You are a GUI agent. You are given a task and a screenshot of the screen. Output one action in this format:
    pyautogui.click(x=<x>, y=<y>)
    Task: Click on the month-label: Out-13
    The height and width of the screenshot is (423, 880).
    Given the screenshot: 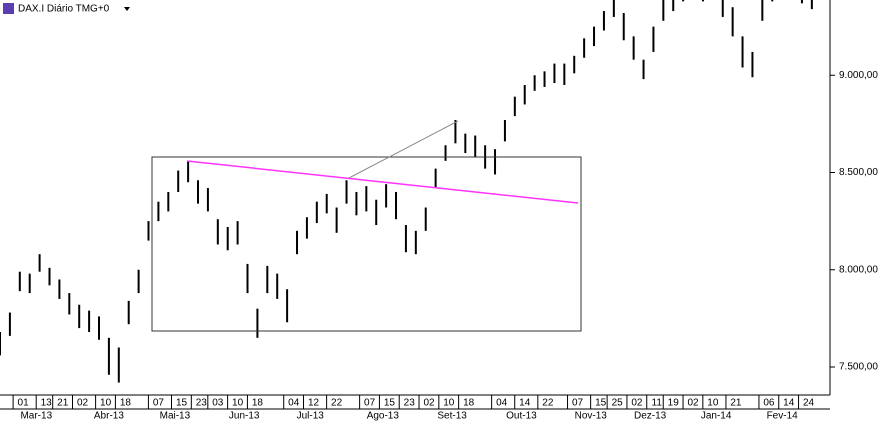 What is the action you would take?
    pyautogui.click(x=521, y=416)
    